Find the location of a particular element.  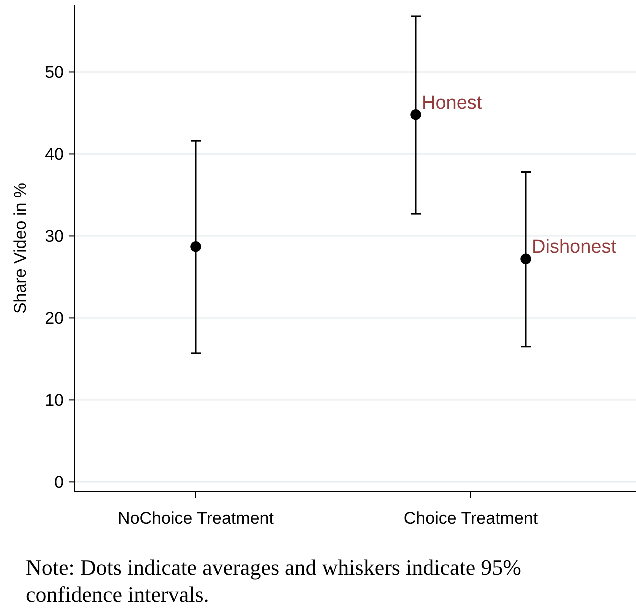

text: Note: Dots indicate averages and whiskers indicate 95% confidence intervals. is located at coordinates (274, 581).